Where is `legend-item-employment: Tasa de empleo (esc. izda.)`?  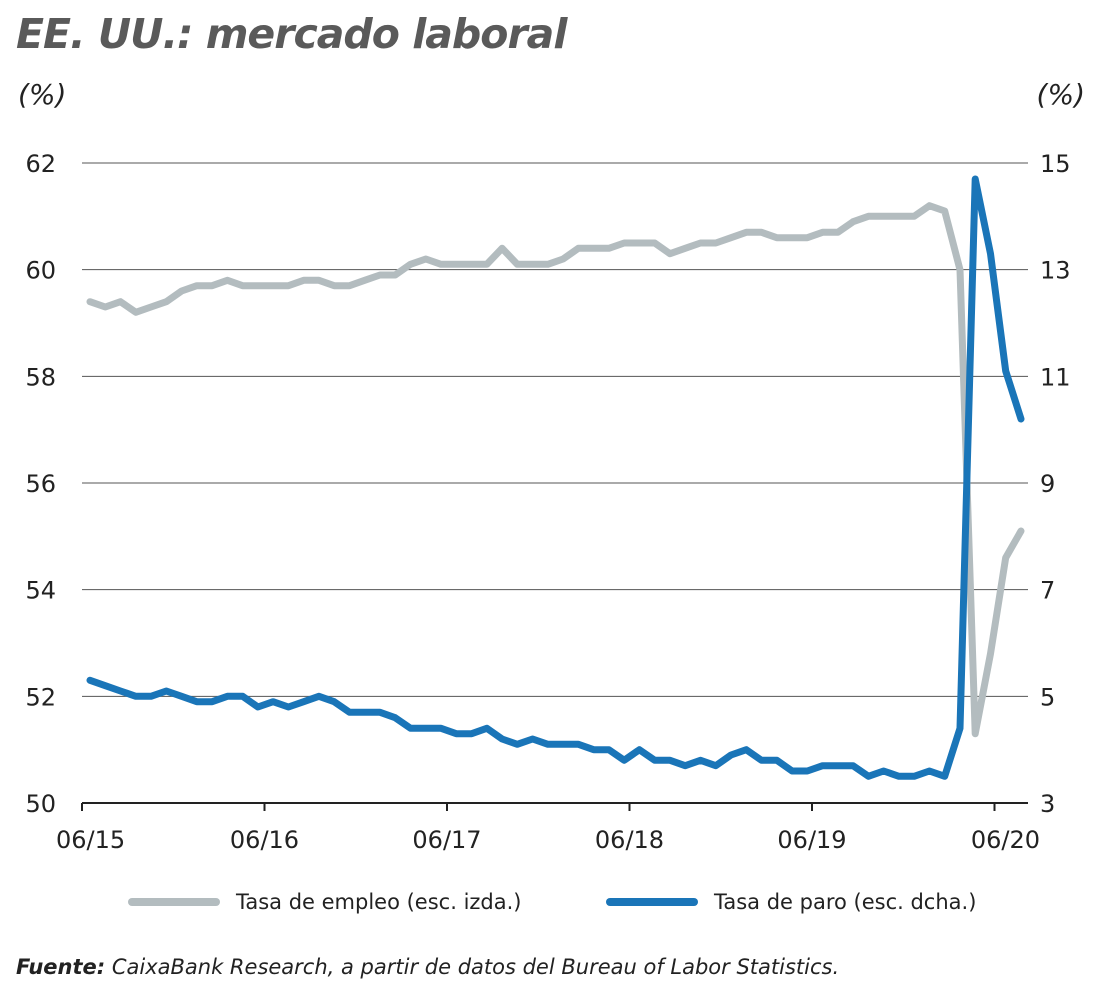 legend-item-employment: Tasa de empleo (esc. izda.) is located at coordinates (325, 902).